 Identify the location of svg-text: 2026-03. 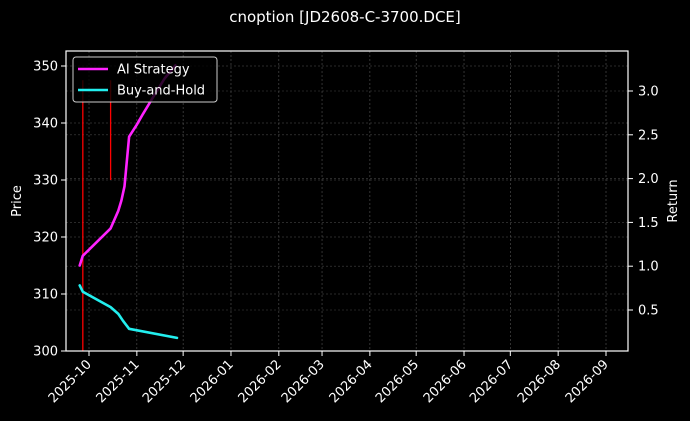
(303, 381).